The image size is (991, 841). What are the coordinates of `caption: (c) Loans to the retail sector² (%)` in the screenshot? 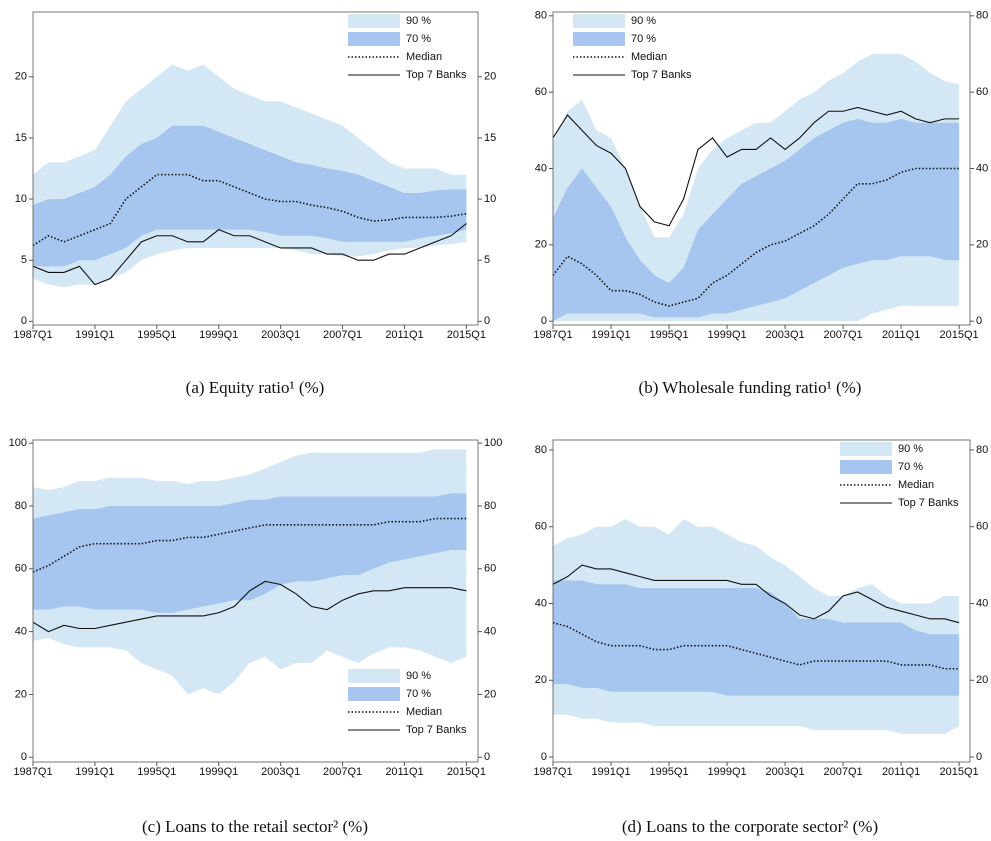 It's located at (255, 826).